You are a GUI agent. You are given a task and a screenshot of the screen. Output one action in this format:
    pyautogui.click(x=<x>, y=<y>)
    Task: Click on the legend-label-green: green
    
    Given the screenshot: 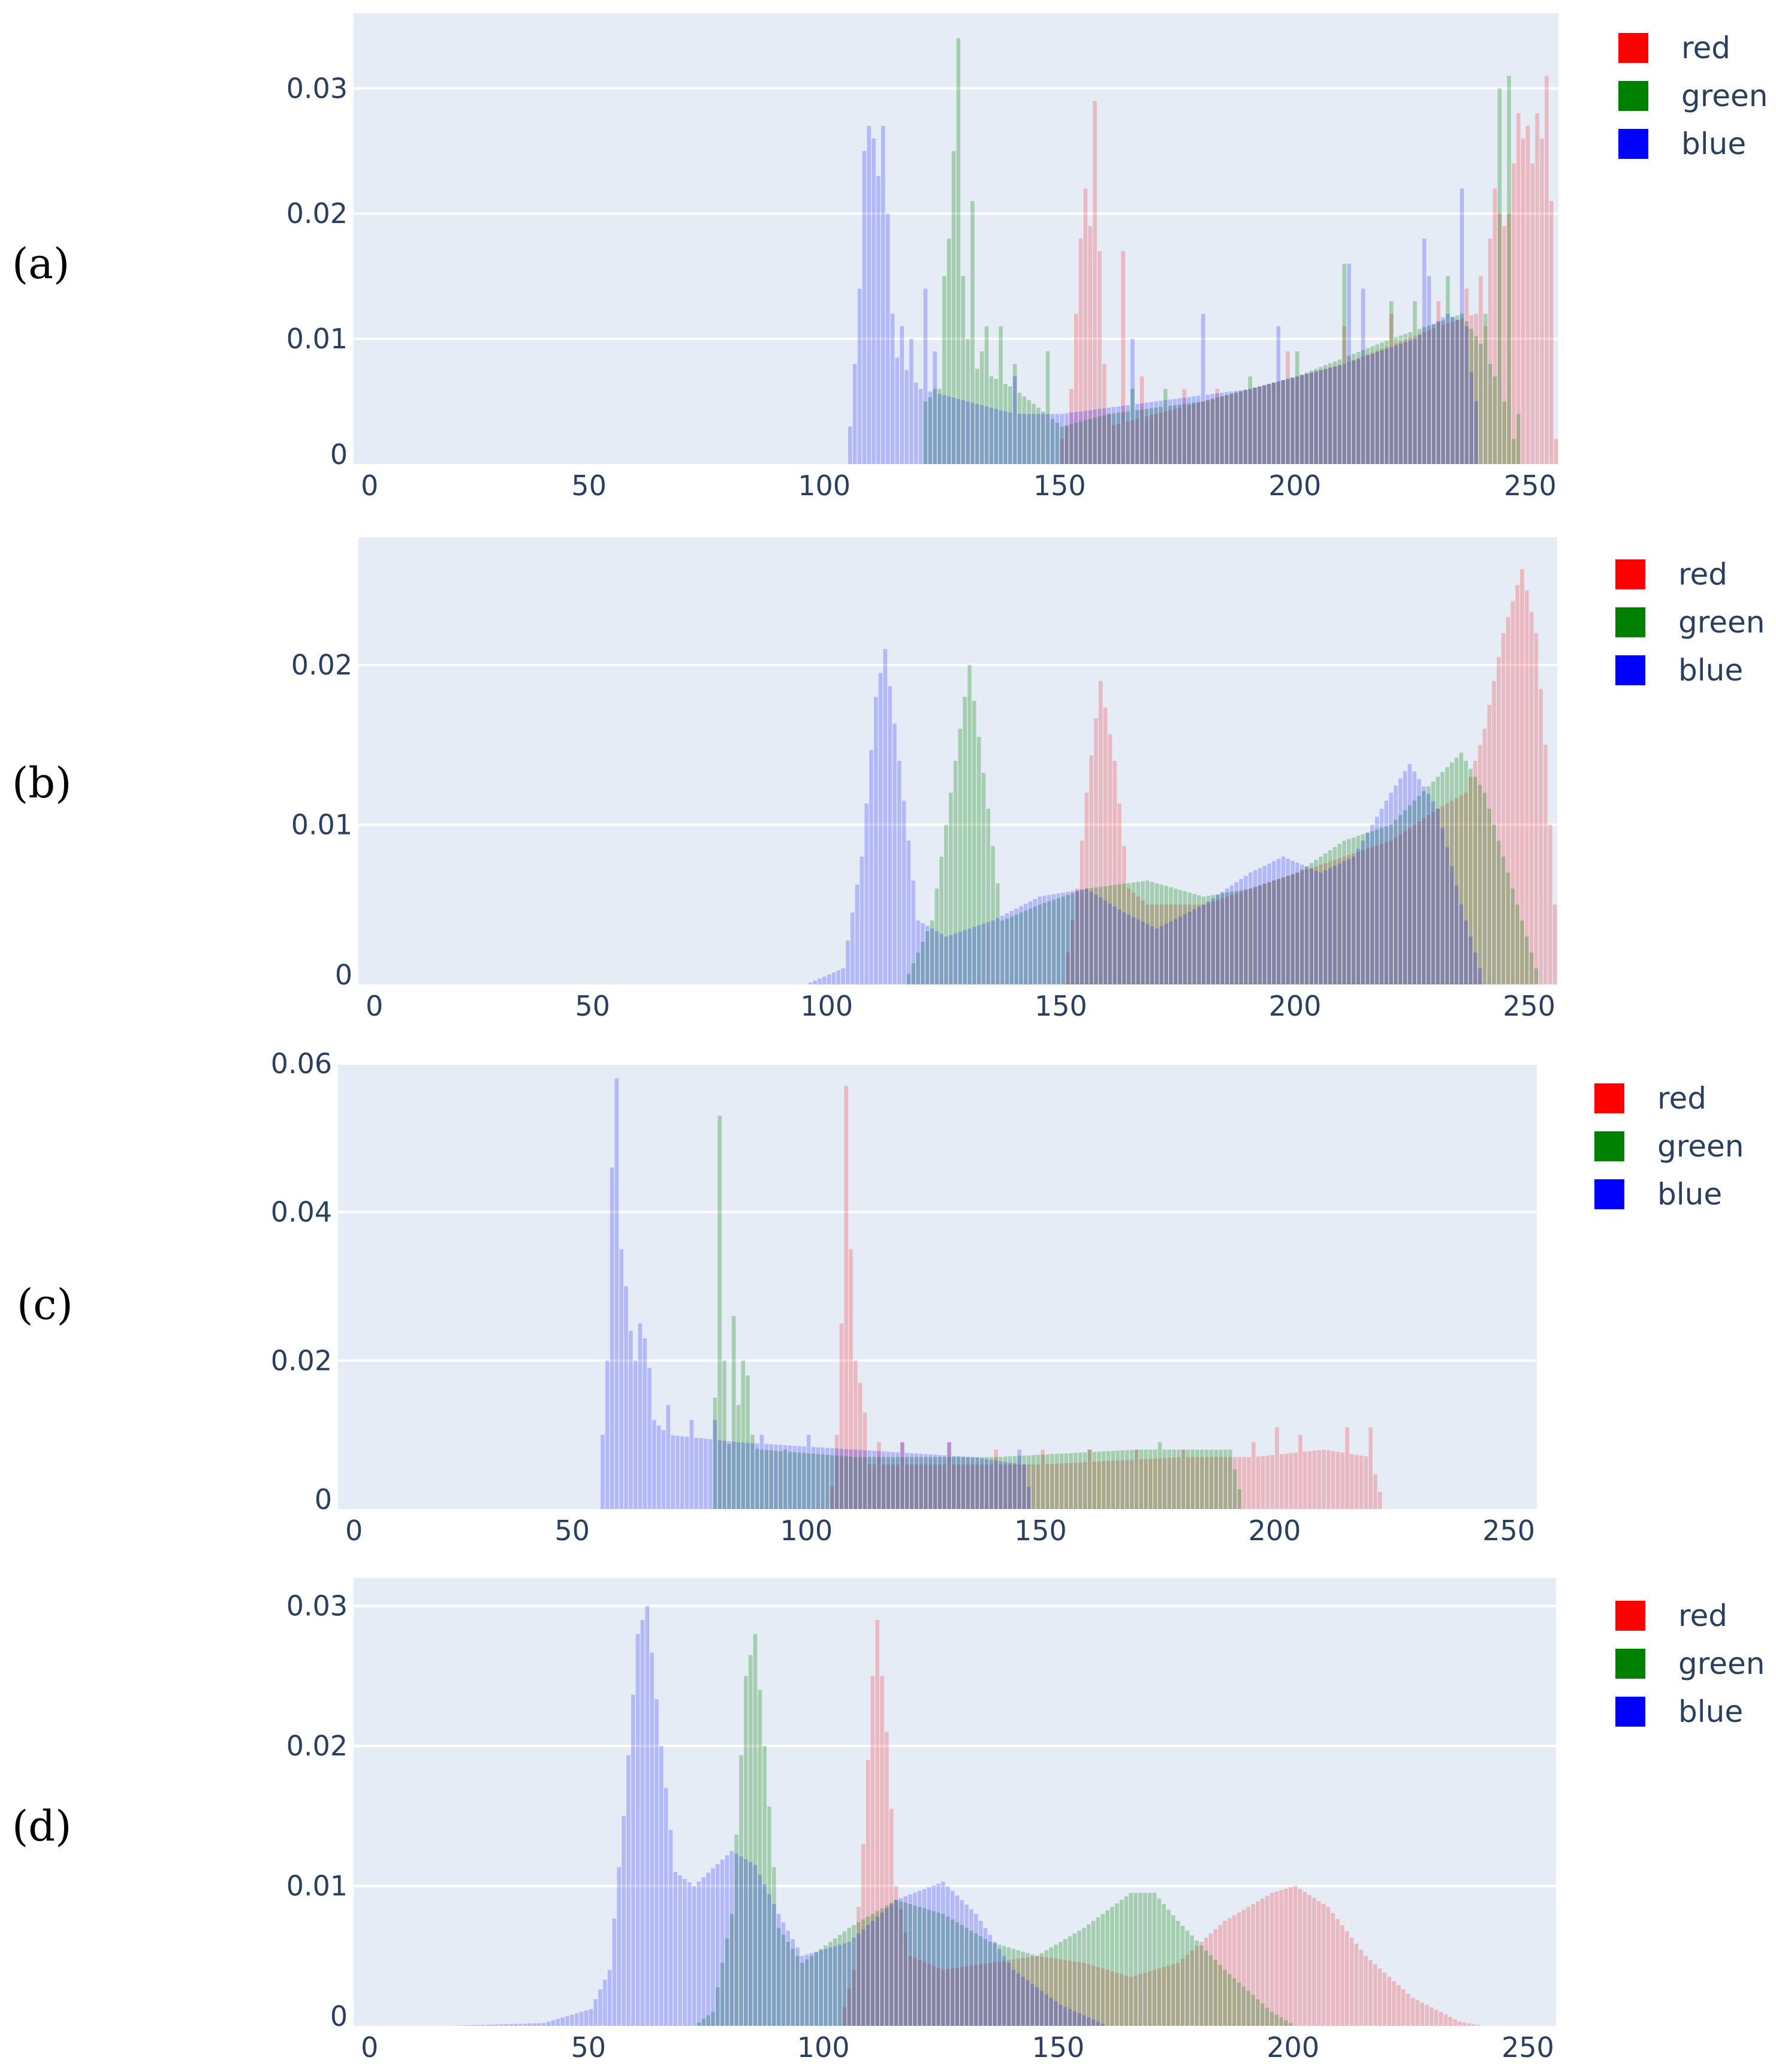 What is the action you would take?
    pyautogui.click(x=1700, y=1147)
    